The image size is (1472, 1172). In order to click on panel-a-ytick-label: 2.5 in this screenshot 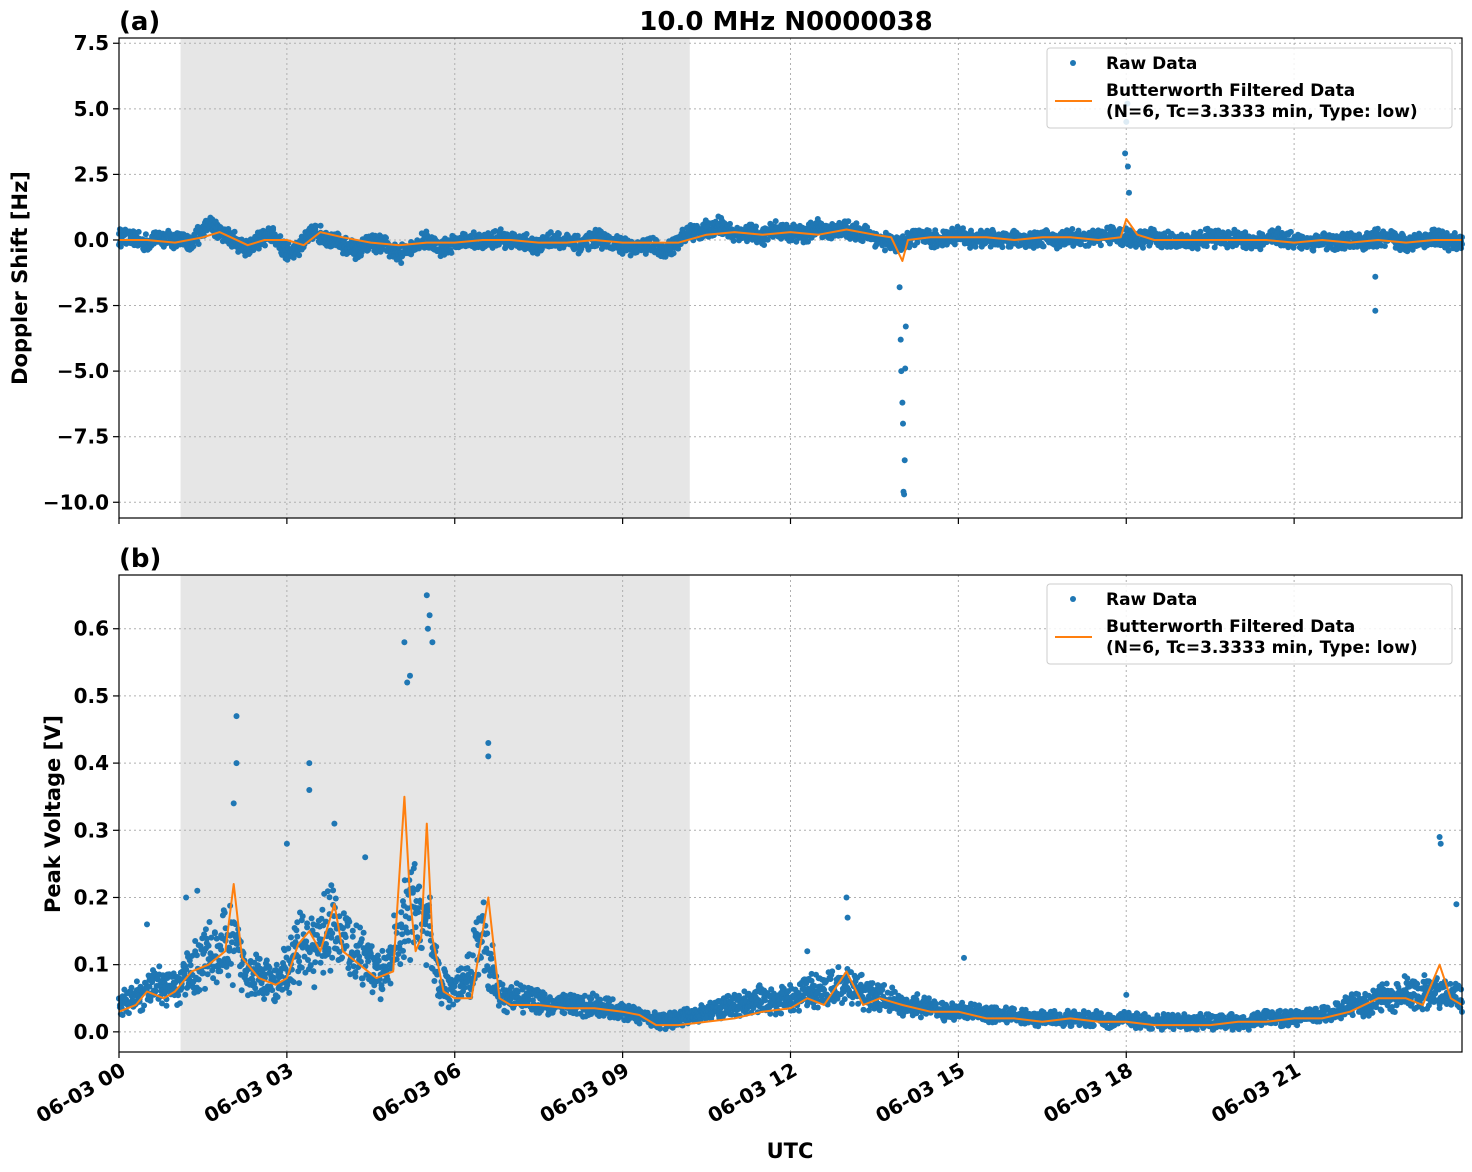, I will do `click(91, 174)`.